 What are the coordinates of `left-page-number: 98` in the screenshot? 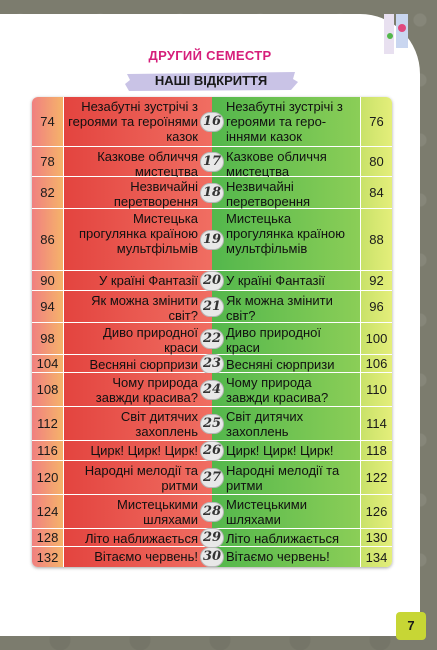 It's located at (48, 338).